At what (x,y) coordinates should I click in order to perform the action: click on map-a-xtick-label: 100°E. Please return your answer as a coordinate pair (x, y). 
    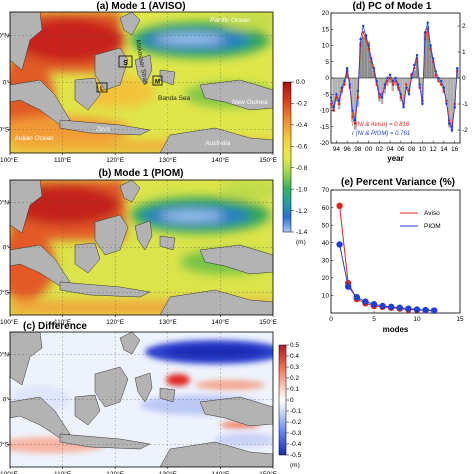
    Looking at the image, I should click on (9, 160).